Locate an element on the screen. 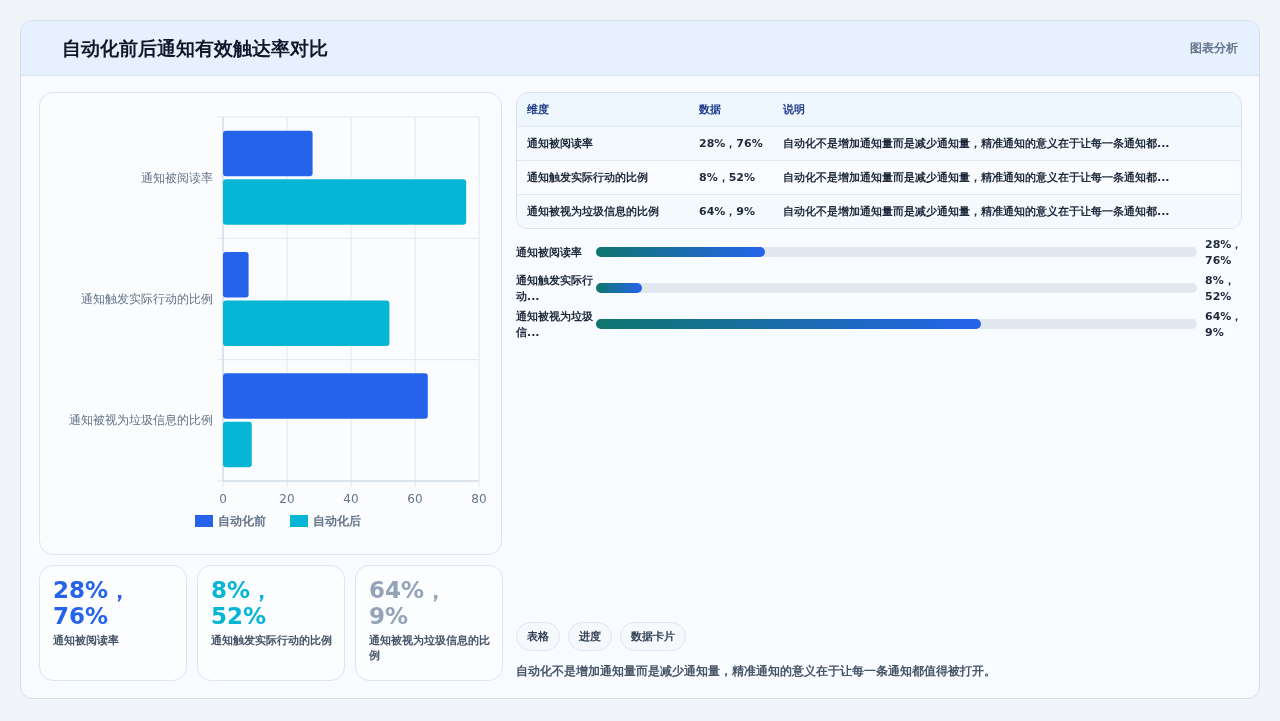 This screenshot has width=1280, height=721. x-tick-label: 60 is located at coordinates (415, 499).